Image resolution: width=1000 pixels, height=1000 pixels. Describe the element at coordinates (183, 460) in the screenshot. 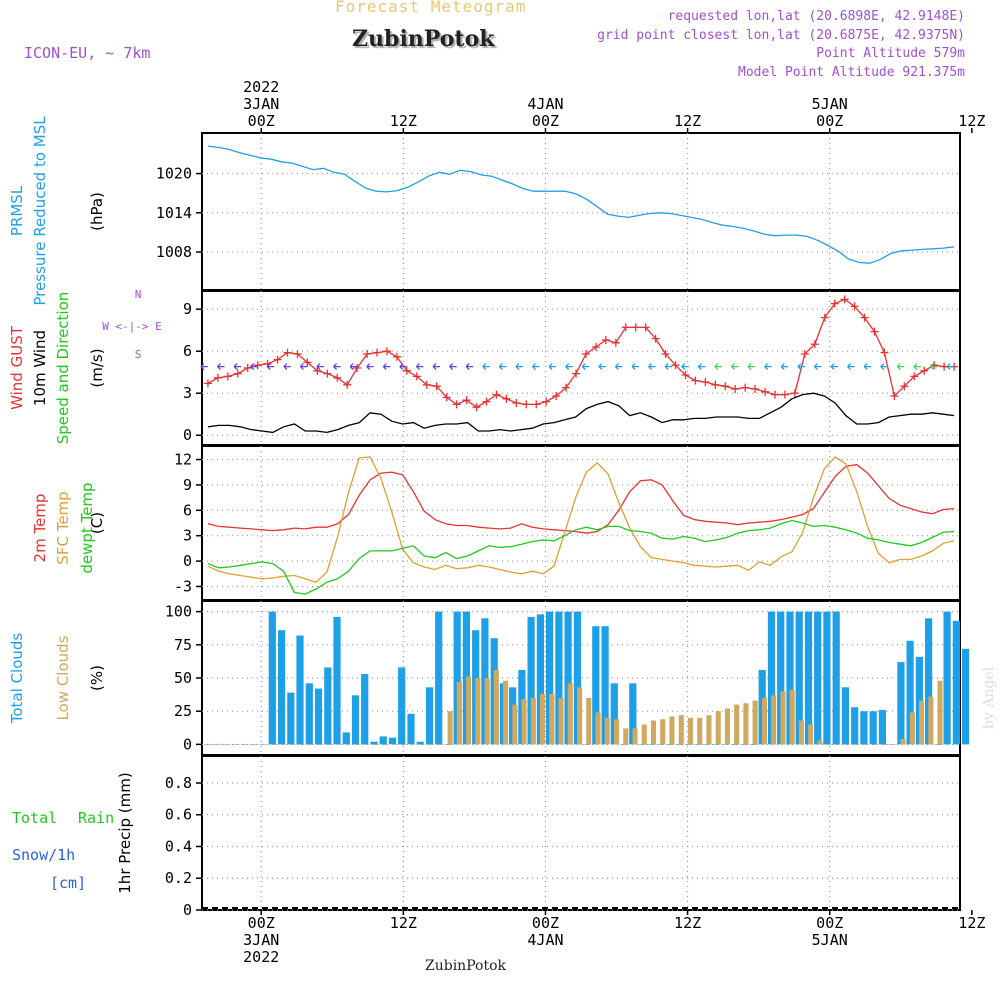

I see `ytick-label-temperature: 12` at that location.